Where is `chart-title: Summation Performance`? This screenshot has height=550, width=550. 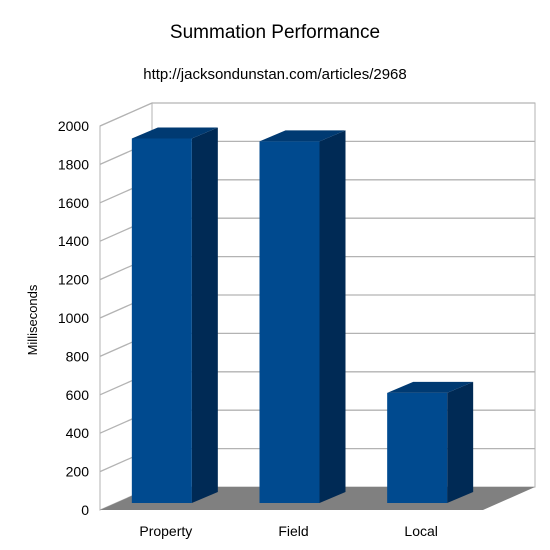 chart-title: Summation Performance is located at coordinates (275, 32).